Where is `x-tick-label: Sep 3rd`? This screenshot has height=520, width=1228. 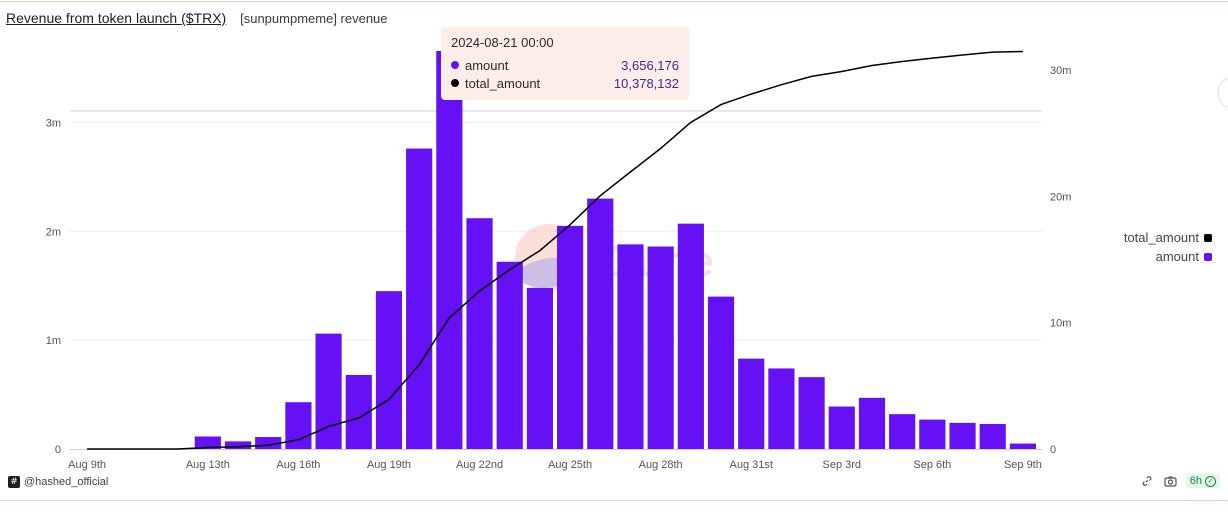 x-tick-label: Sep 3rd is located at coordinates (842, 465).